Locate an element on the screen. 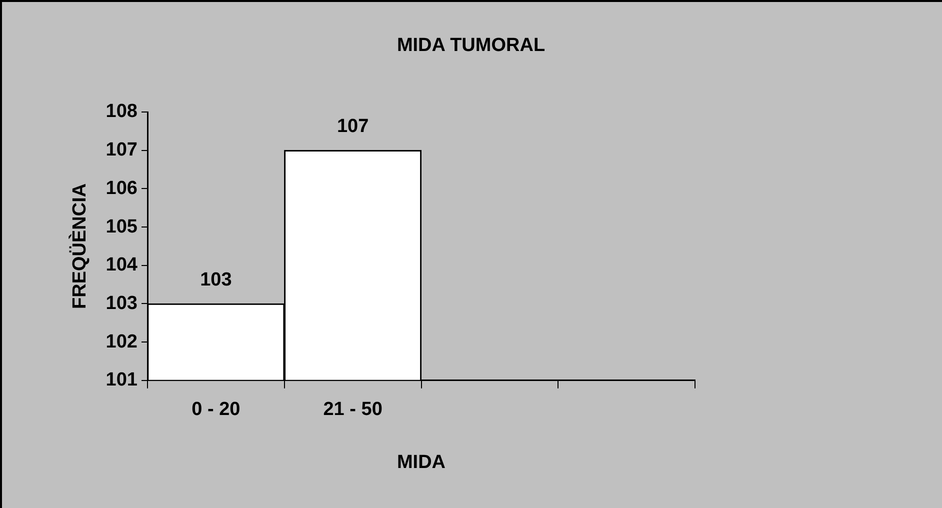  y-axis-title: FREQÜÈNCIA is located at coordinates (79, 246).